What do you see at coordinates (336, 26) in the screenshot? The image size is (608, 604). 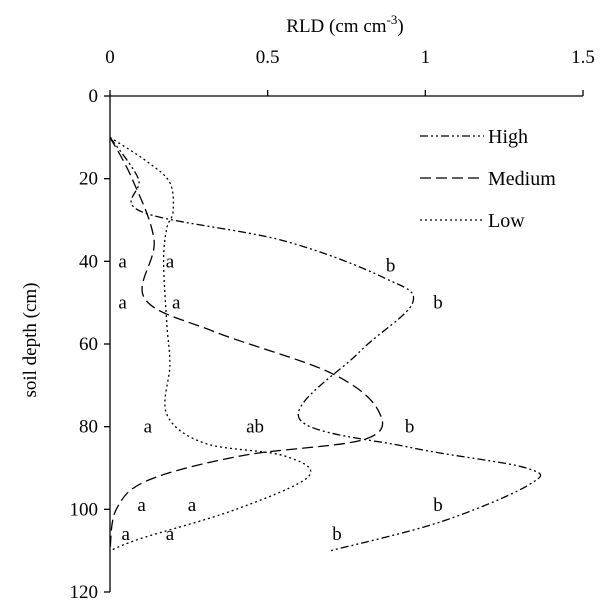 I see `x-axis-title-main: RLD (cm cm` at bounding box center [336, 26].